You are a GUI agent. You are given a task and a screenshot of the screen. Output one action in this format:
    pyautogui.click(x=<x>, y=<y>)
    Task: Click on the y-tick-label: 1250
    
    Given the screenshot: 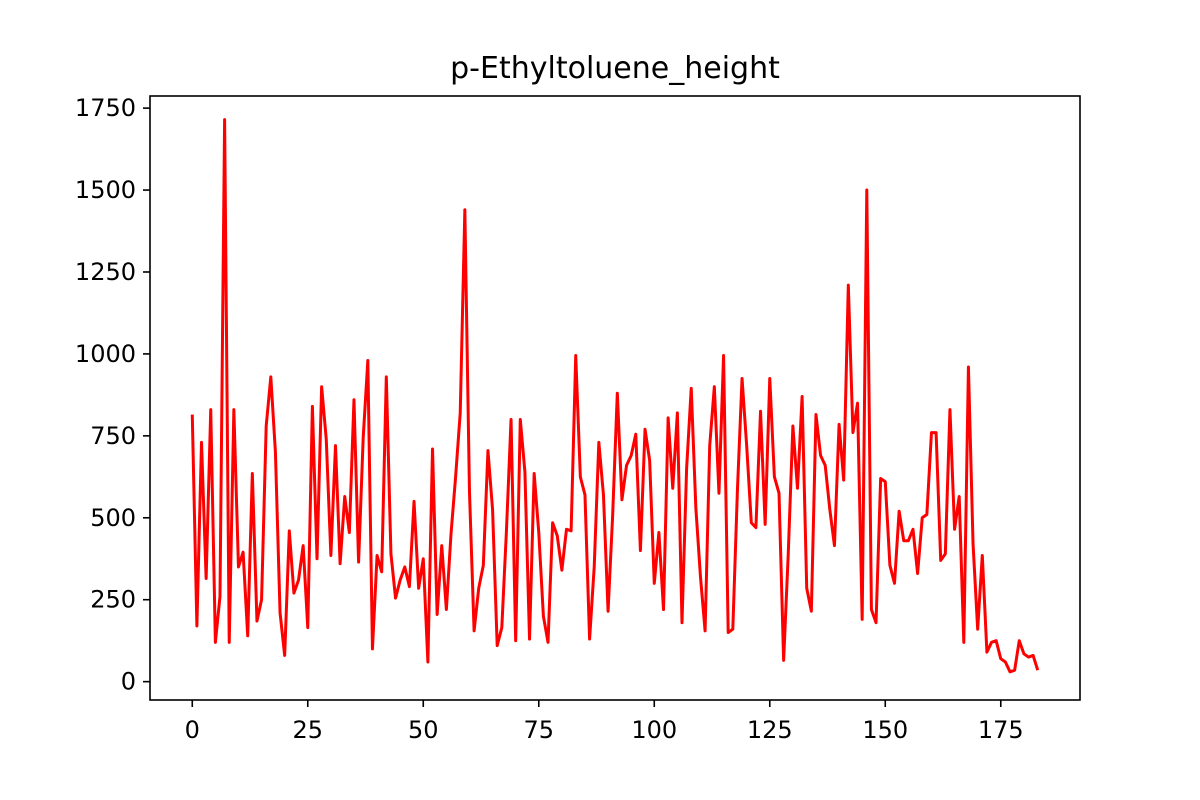 What is the action you would take?
    pyautogui.click(x=105, y=272)
    